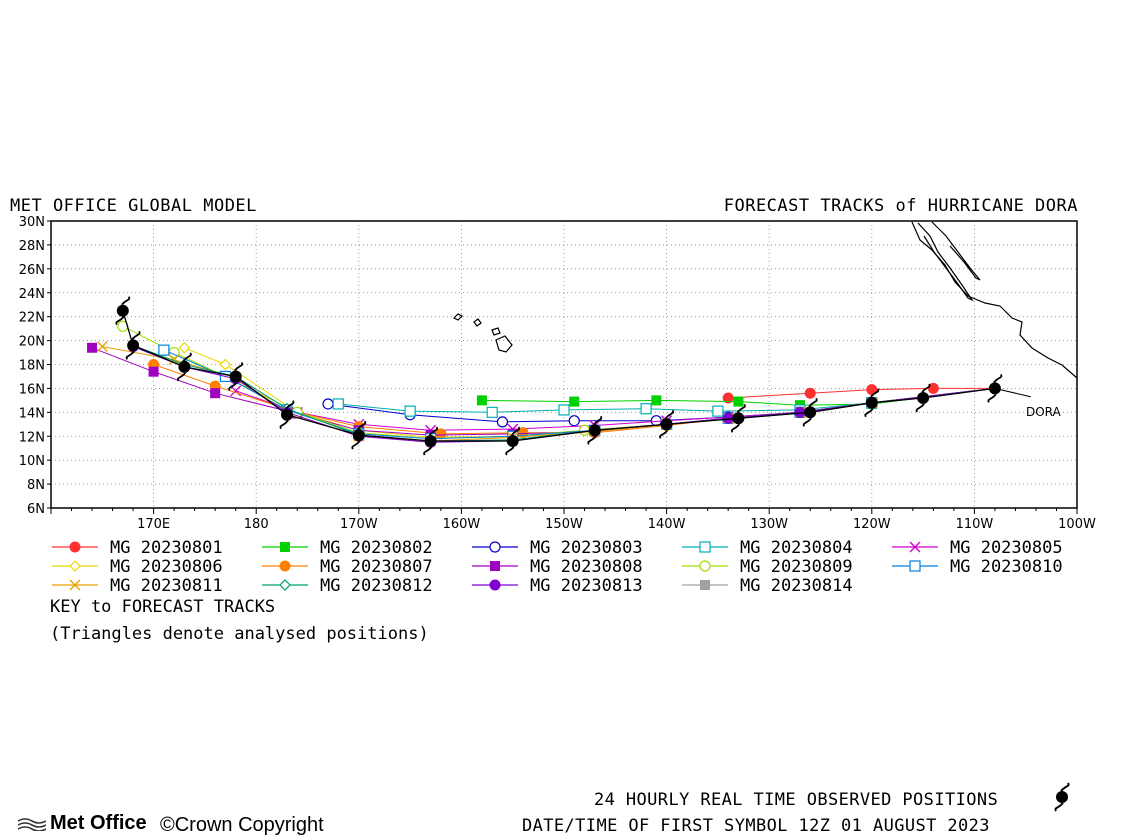  What do you see at coordinates (564, 524) in the screenshot?
I see `x-tick-label: 150W` at bounding box center [564, 524].